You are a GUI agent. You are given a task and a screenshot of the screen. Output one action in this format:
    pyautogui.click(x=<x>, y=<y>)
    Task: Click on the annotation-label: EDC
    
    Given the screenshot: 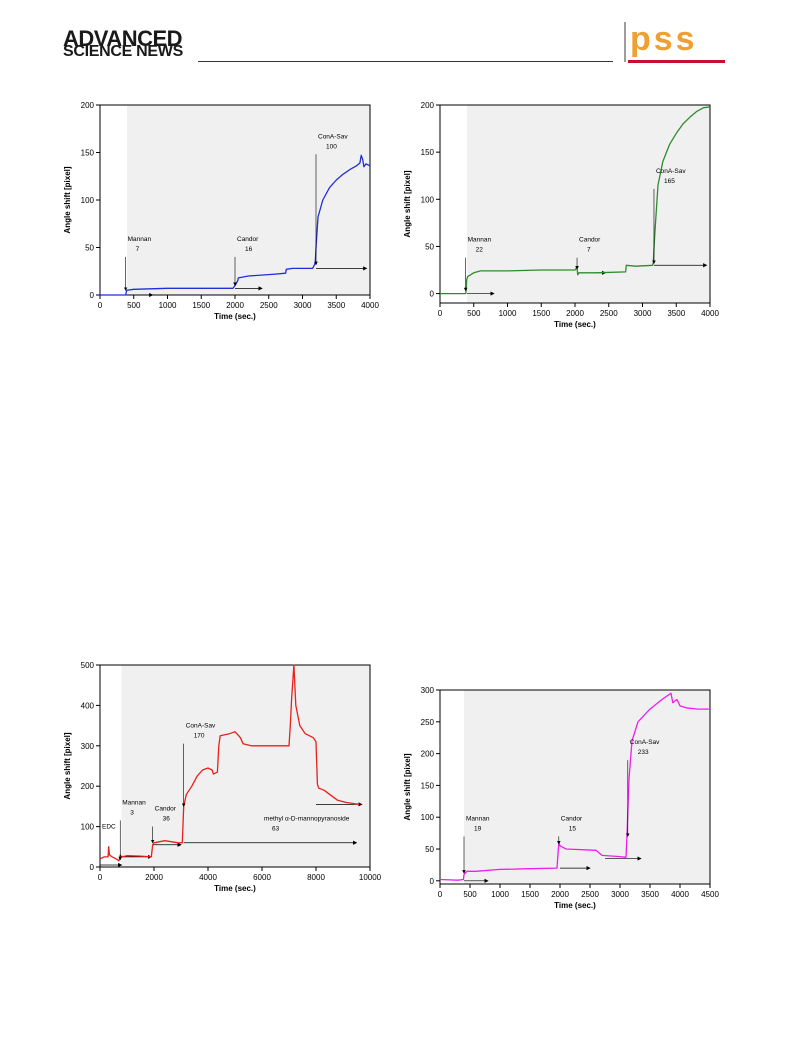 What is the action you would take?
    pyautogui.click(x=109, y=827)
    